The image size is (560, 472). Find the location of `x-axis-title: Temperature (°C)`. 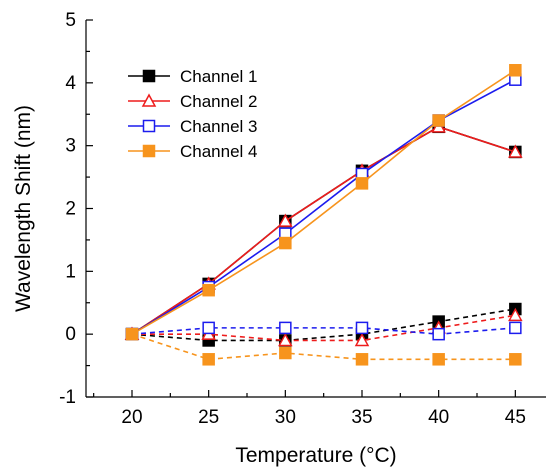

x-axis-title: Temperature (°C) is located at coordinates (315, 455).